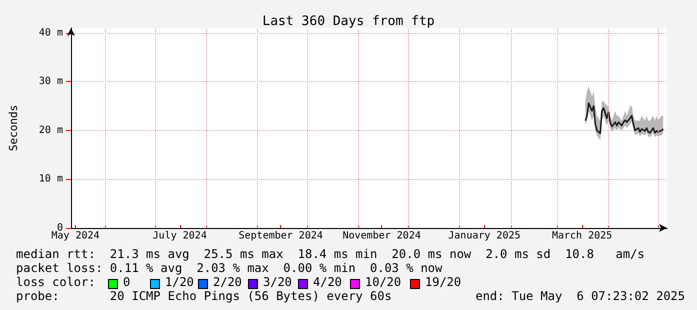  Describe the element at coordinates (580, 296) in the screenshot. I see `text: end: Tue May 6 07:23:02 2025` at that location.